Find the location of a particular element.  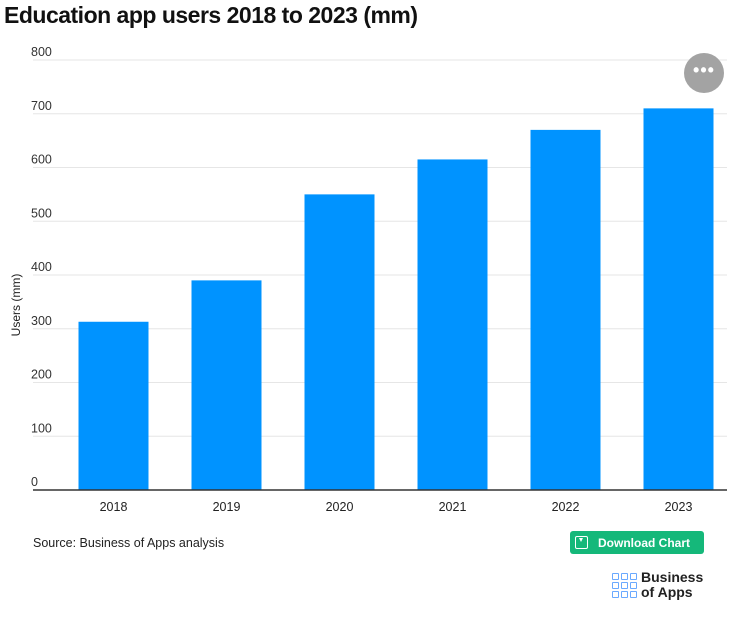

y-axis-label: Users (mm) is located at coordinates (16, 305).